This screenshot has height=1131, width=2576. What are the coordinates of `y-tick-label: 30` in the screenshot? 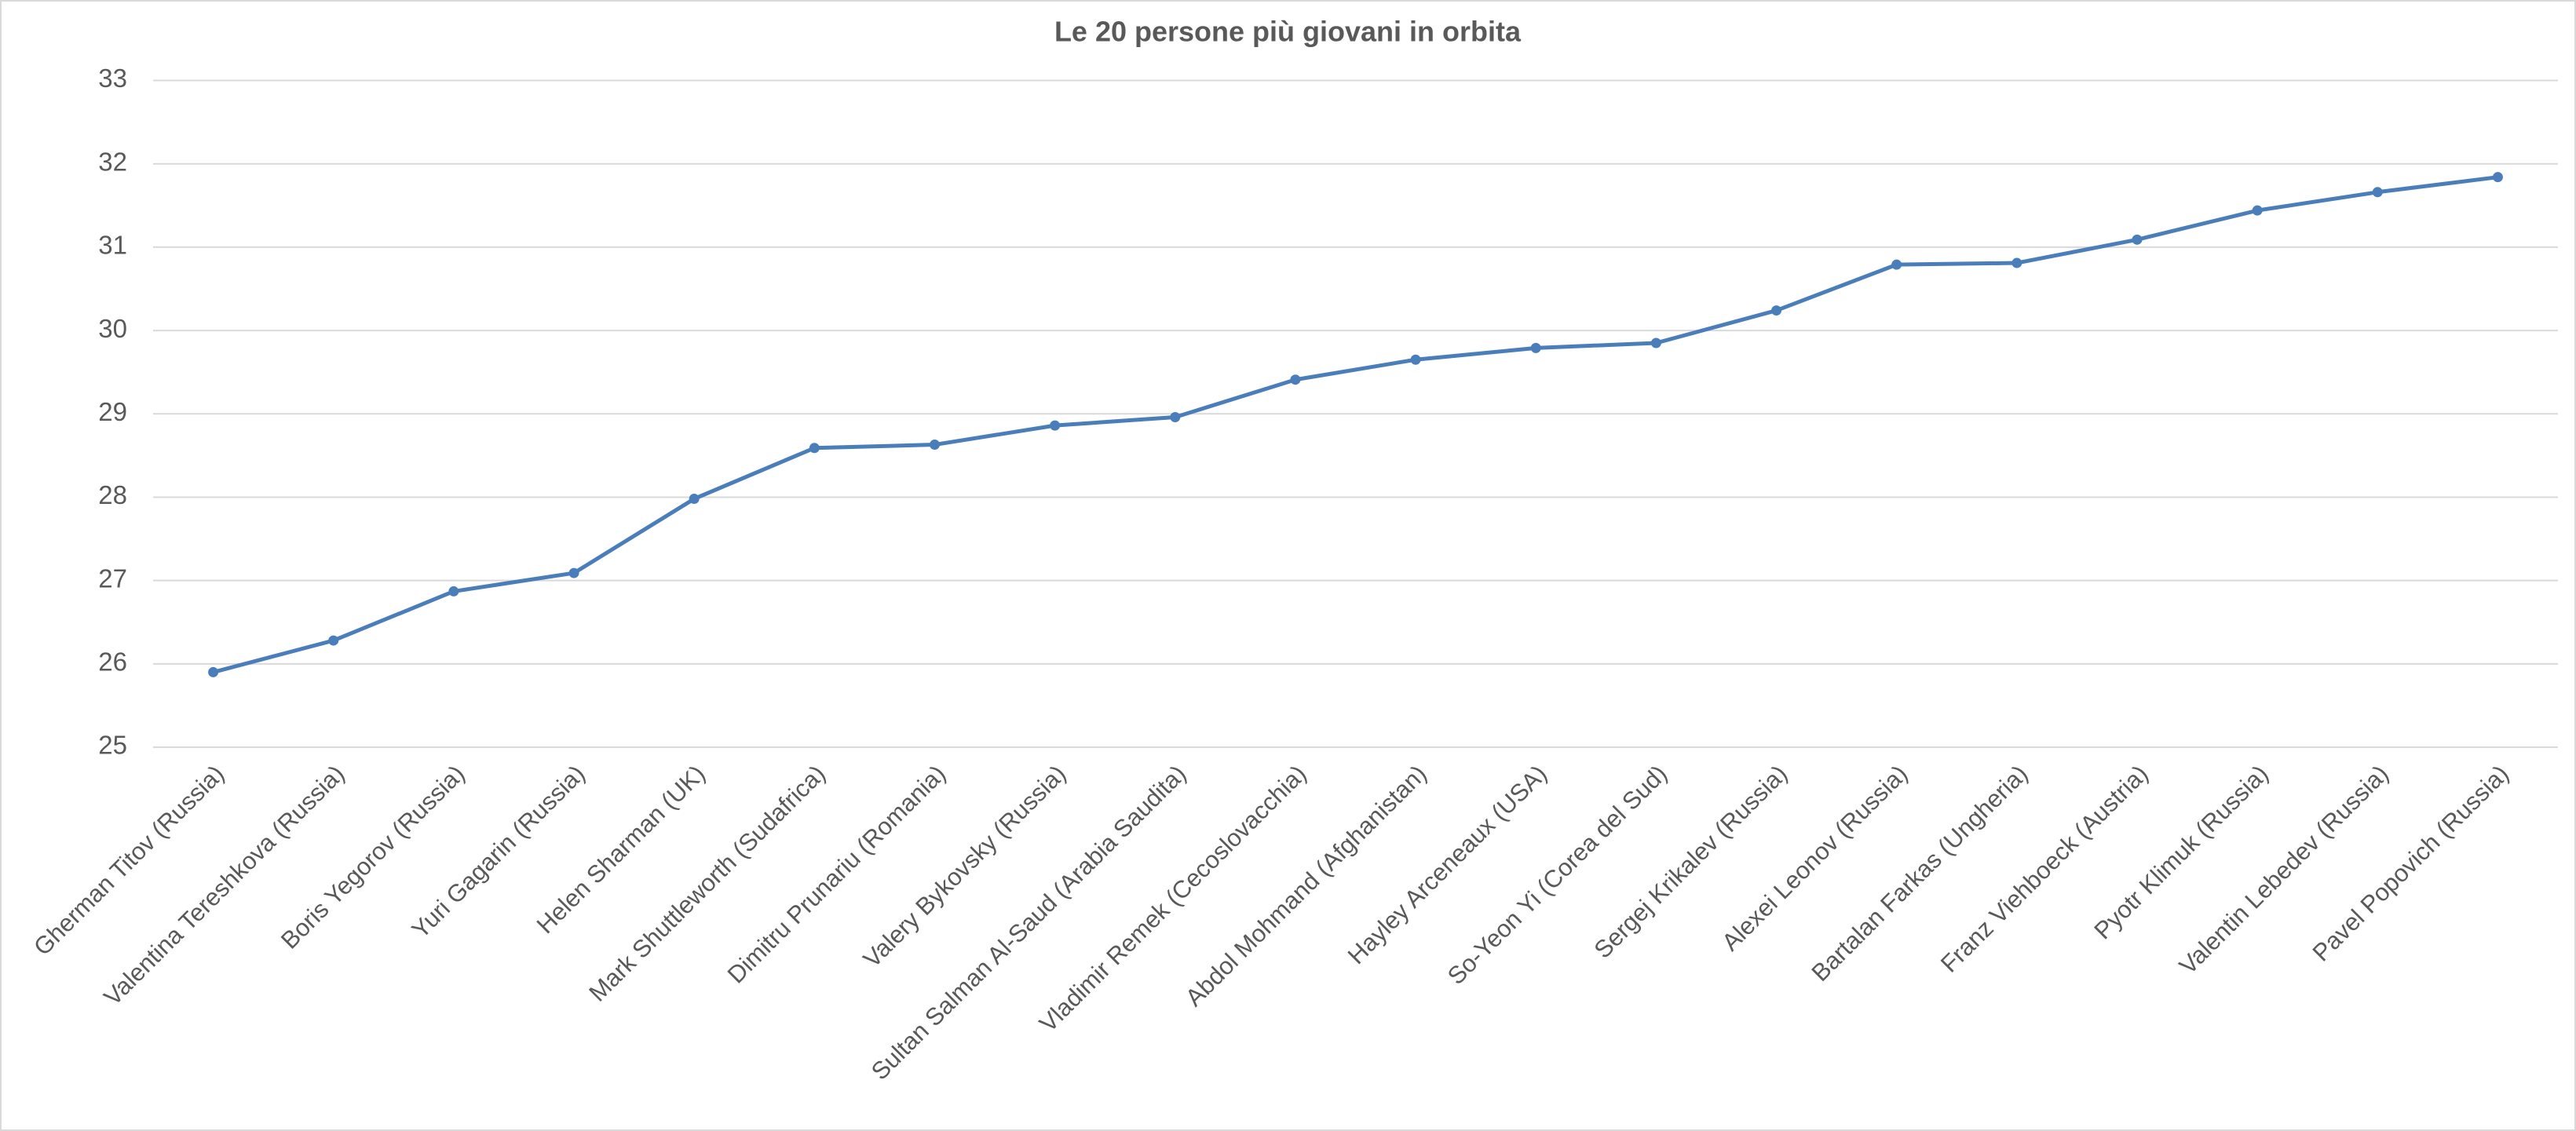 It's located at (113, 328).